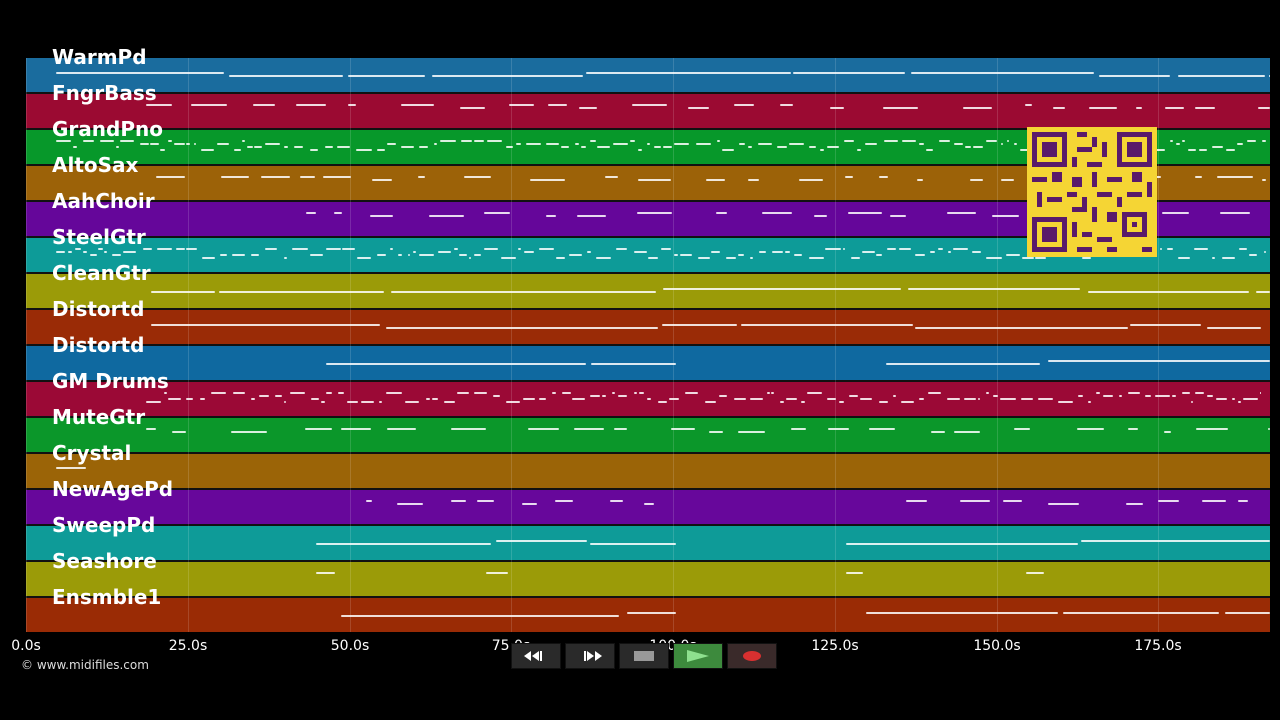 Image resolution: width=1280 pixels, height=720 pixels. I want to click on fast-forward-button, so click(590, 656).